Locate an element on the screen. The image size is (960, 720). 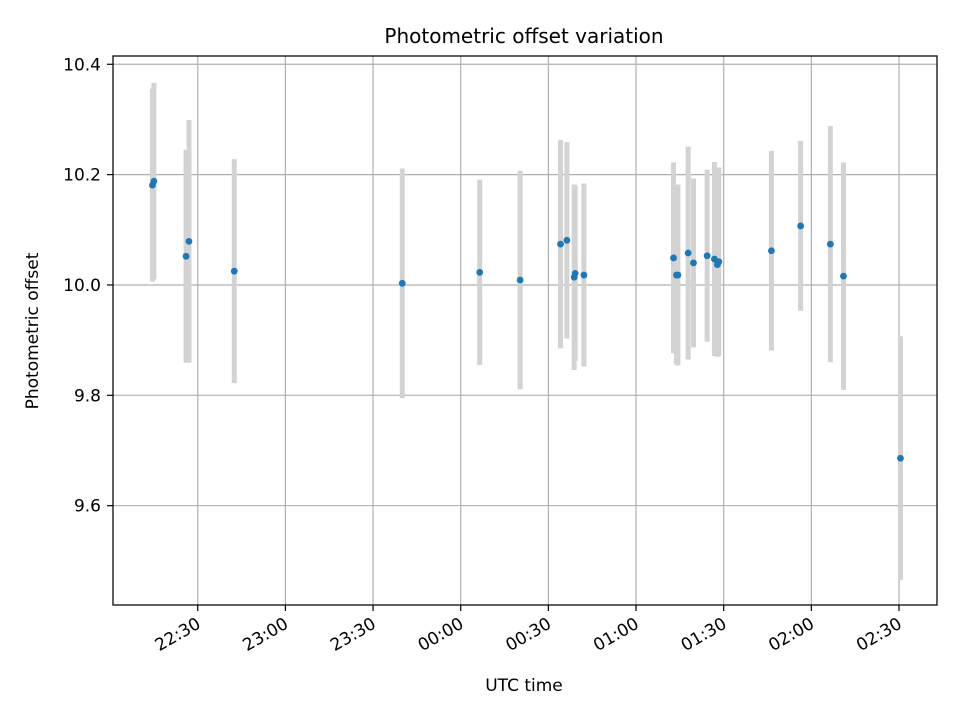
x-tick-label: 02:30 is located at coordinates (879, 635).